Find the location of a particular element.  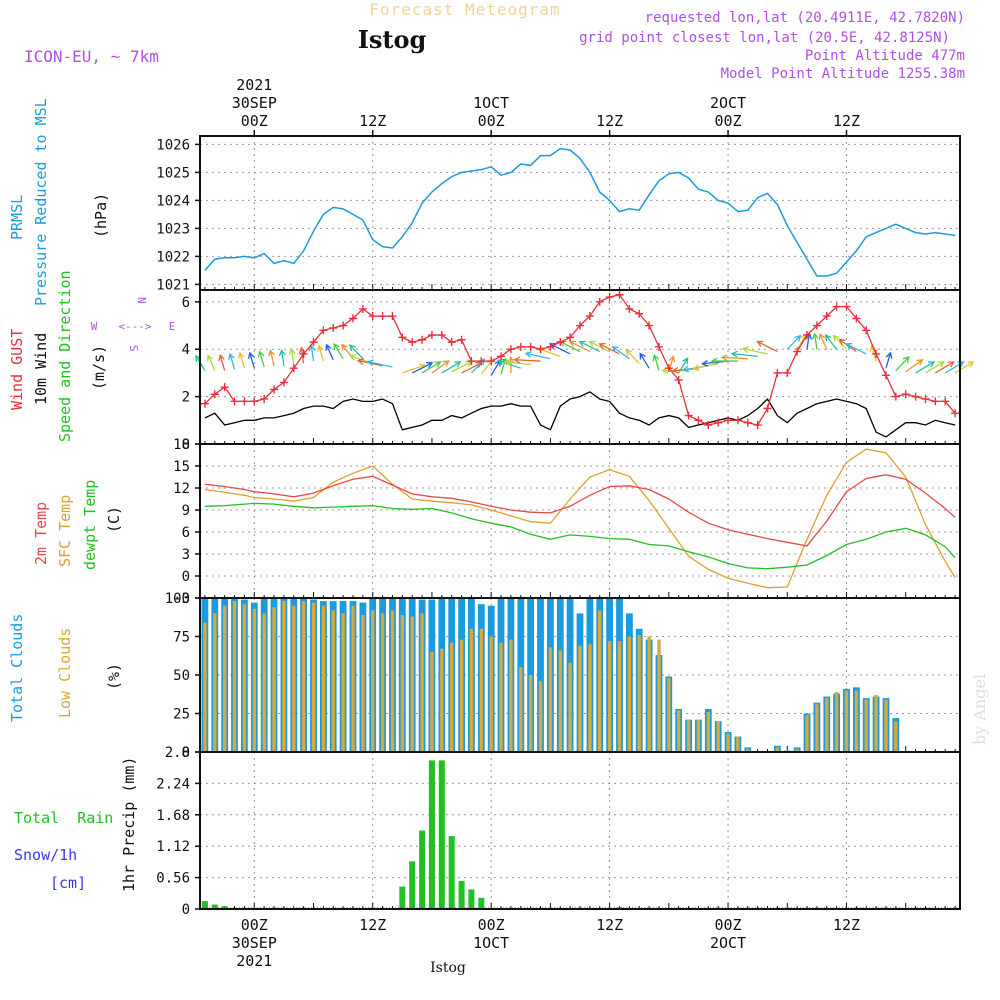

y-tick-label: -3 is located at coordinates (181, 599).